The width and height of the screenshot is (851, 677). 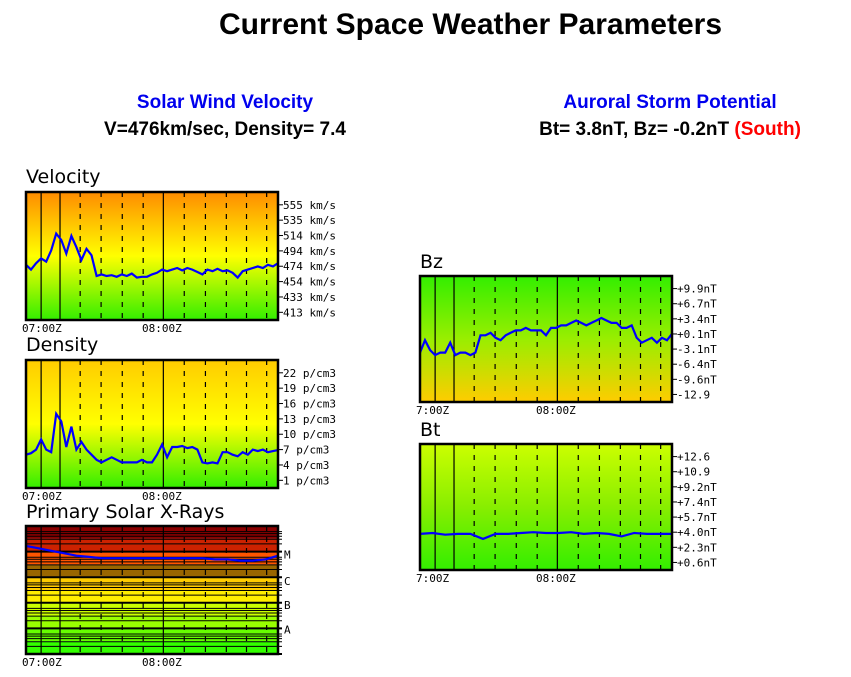 What do you see at coordinates (152, 255) in the screenshot?
I see `velocity-series-line` at bounding box center [152, 255].